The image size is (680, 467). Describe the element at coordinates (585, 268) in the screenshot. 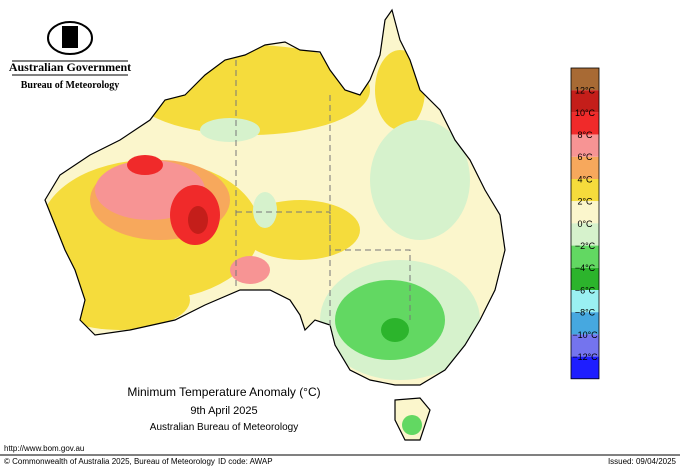

I see `legend-label: −4°C` at that location.